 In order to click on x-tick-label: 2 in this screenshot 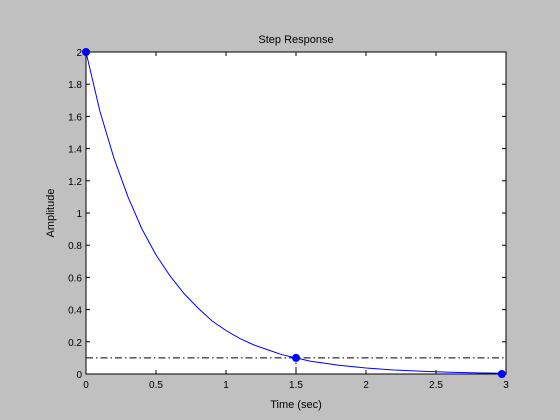, I will do `click(366, 385)`.